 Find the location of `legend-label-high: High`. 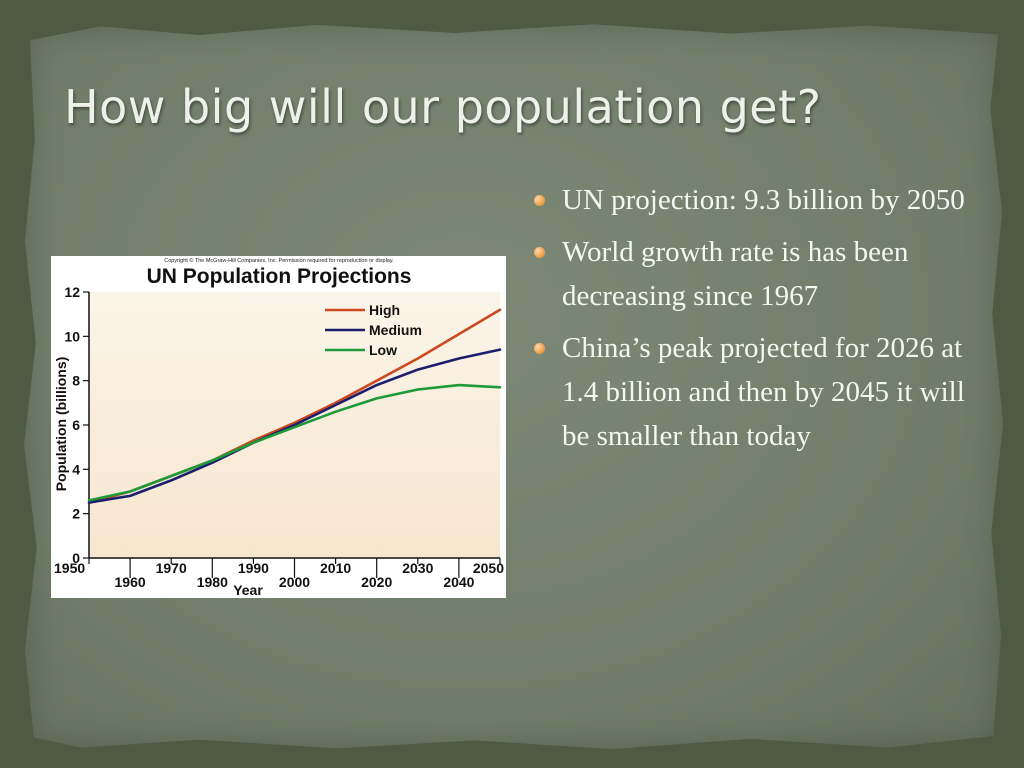

legend-label-high: High is located at coordinates (384, 310).